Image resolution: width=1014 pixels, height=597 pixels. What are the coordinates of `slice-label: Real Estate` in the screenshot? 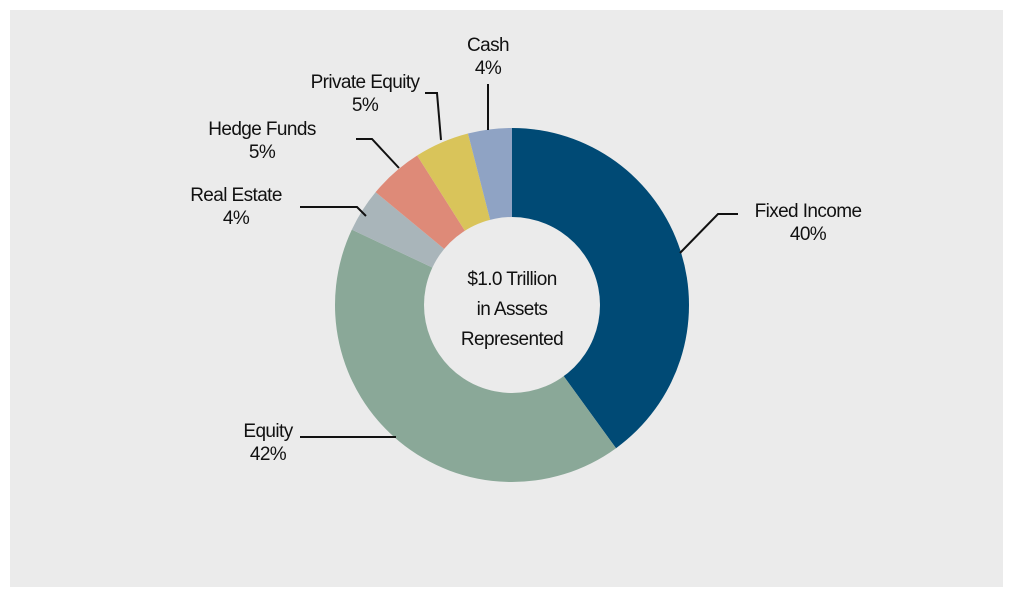 It's located at (236, 195).